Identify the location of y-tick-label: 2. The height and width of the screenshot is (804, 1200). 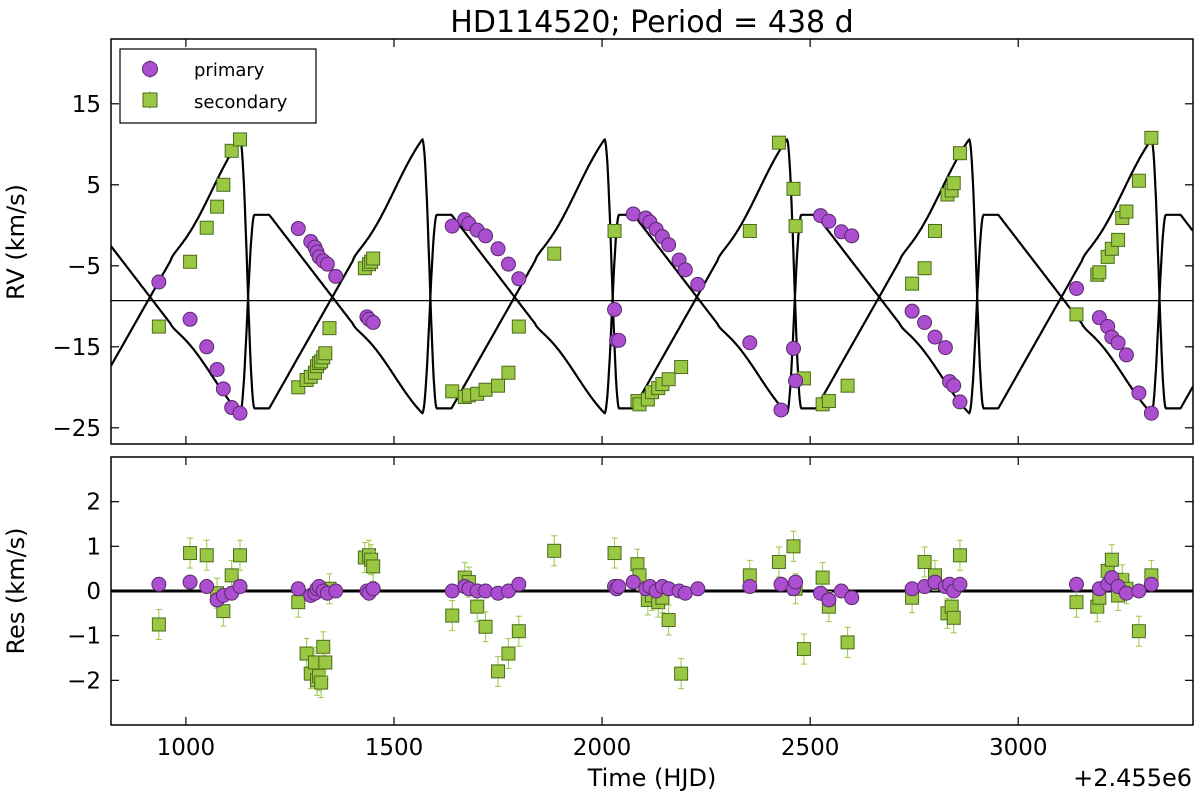
(93, 503).